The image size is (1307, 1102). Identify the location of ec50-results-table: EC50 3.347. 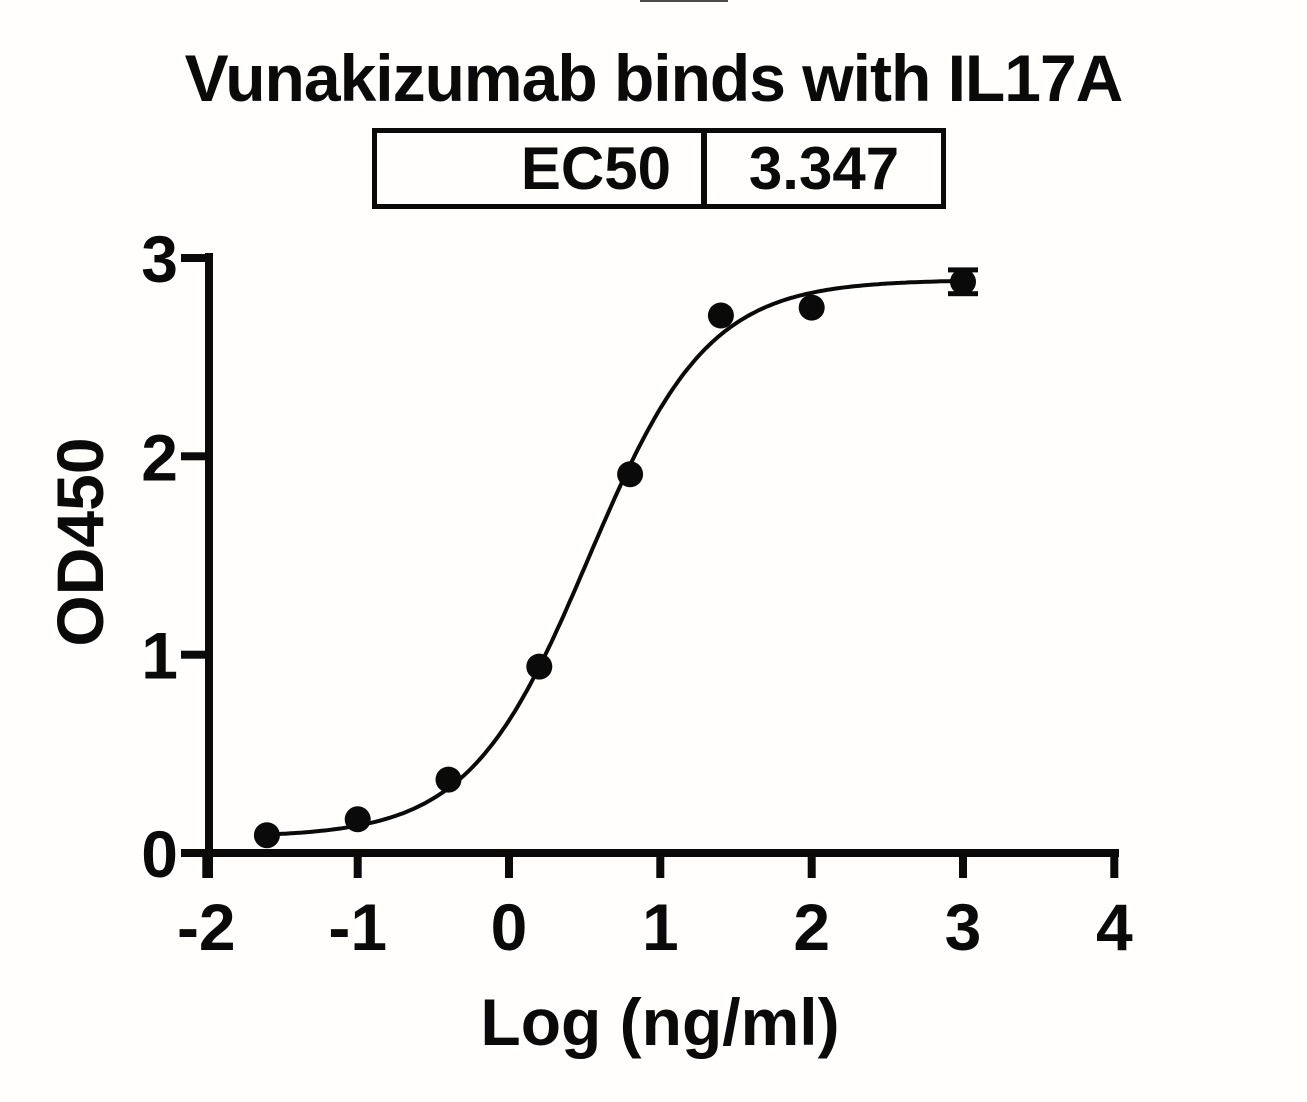
(659, 168).